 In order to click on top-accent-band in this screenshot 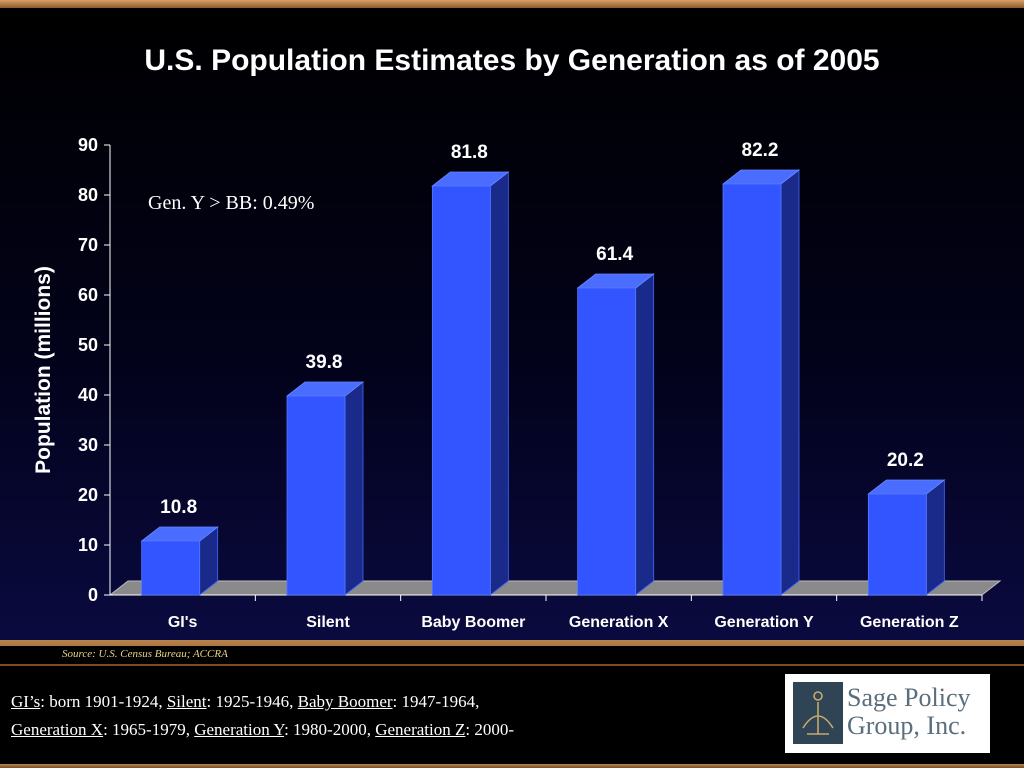, I will do `click(512, 4)`.